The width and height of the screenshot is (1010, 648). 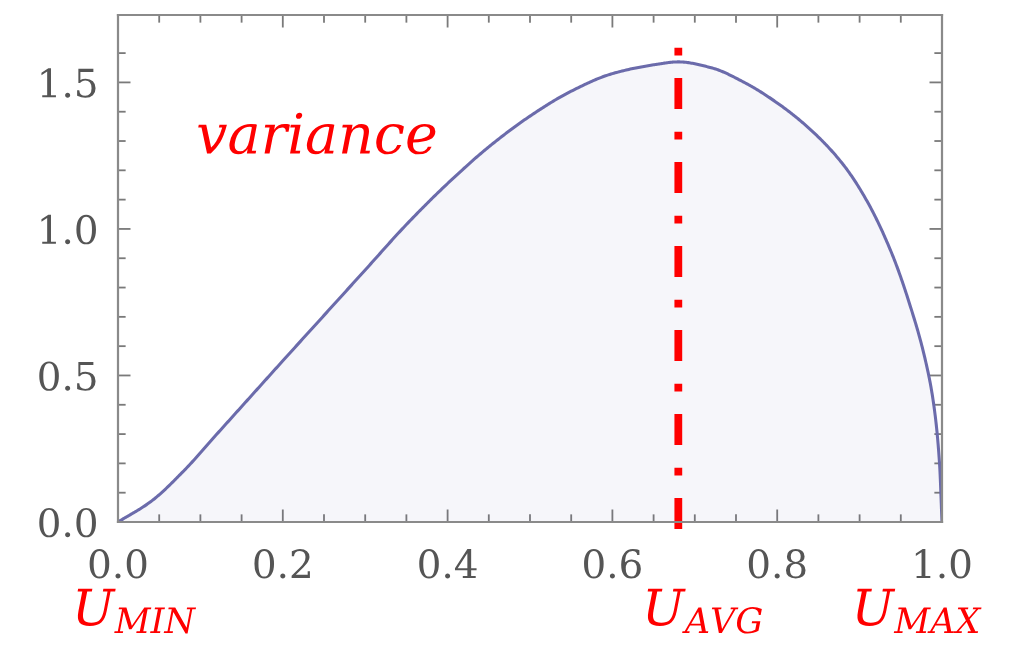 What do you see at coordinates (67, 522) in the screenshot?
I see `y-tick-label: 0.0` at bounding box center [67, 522].